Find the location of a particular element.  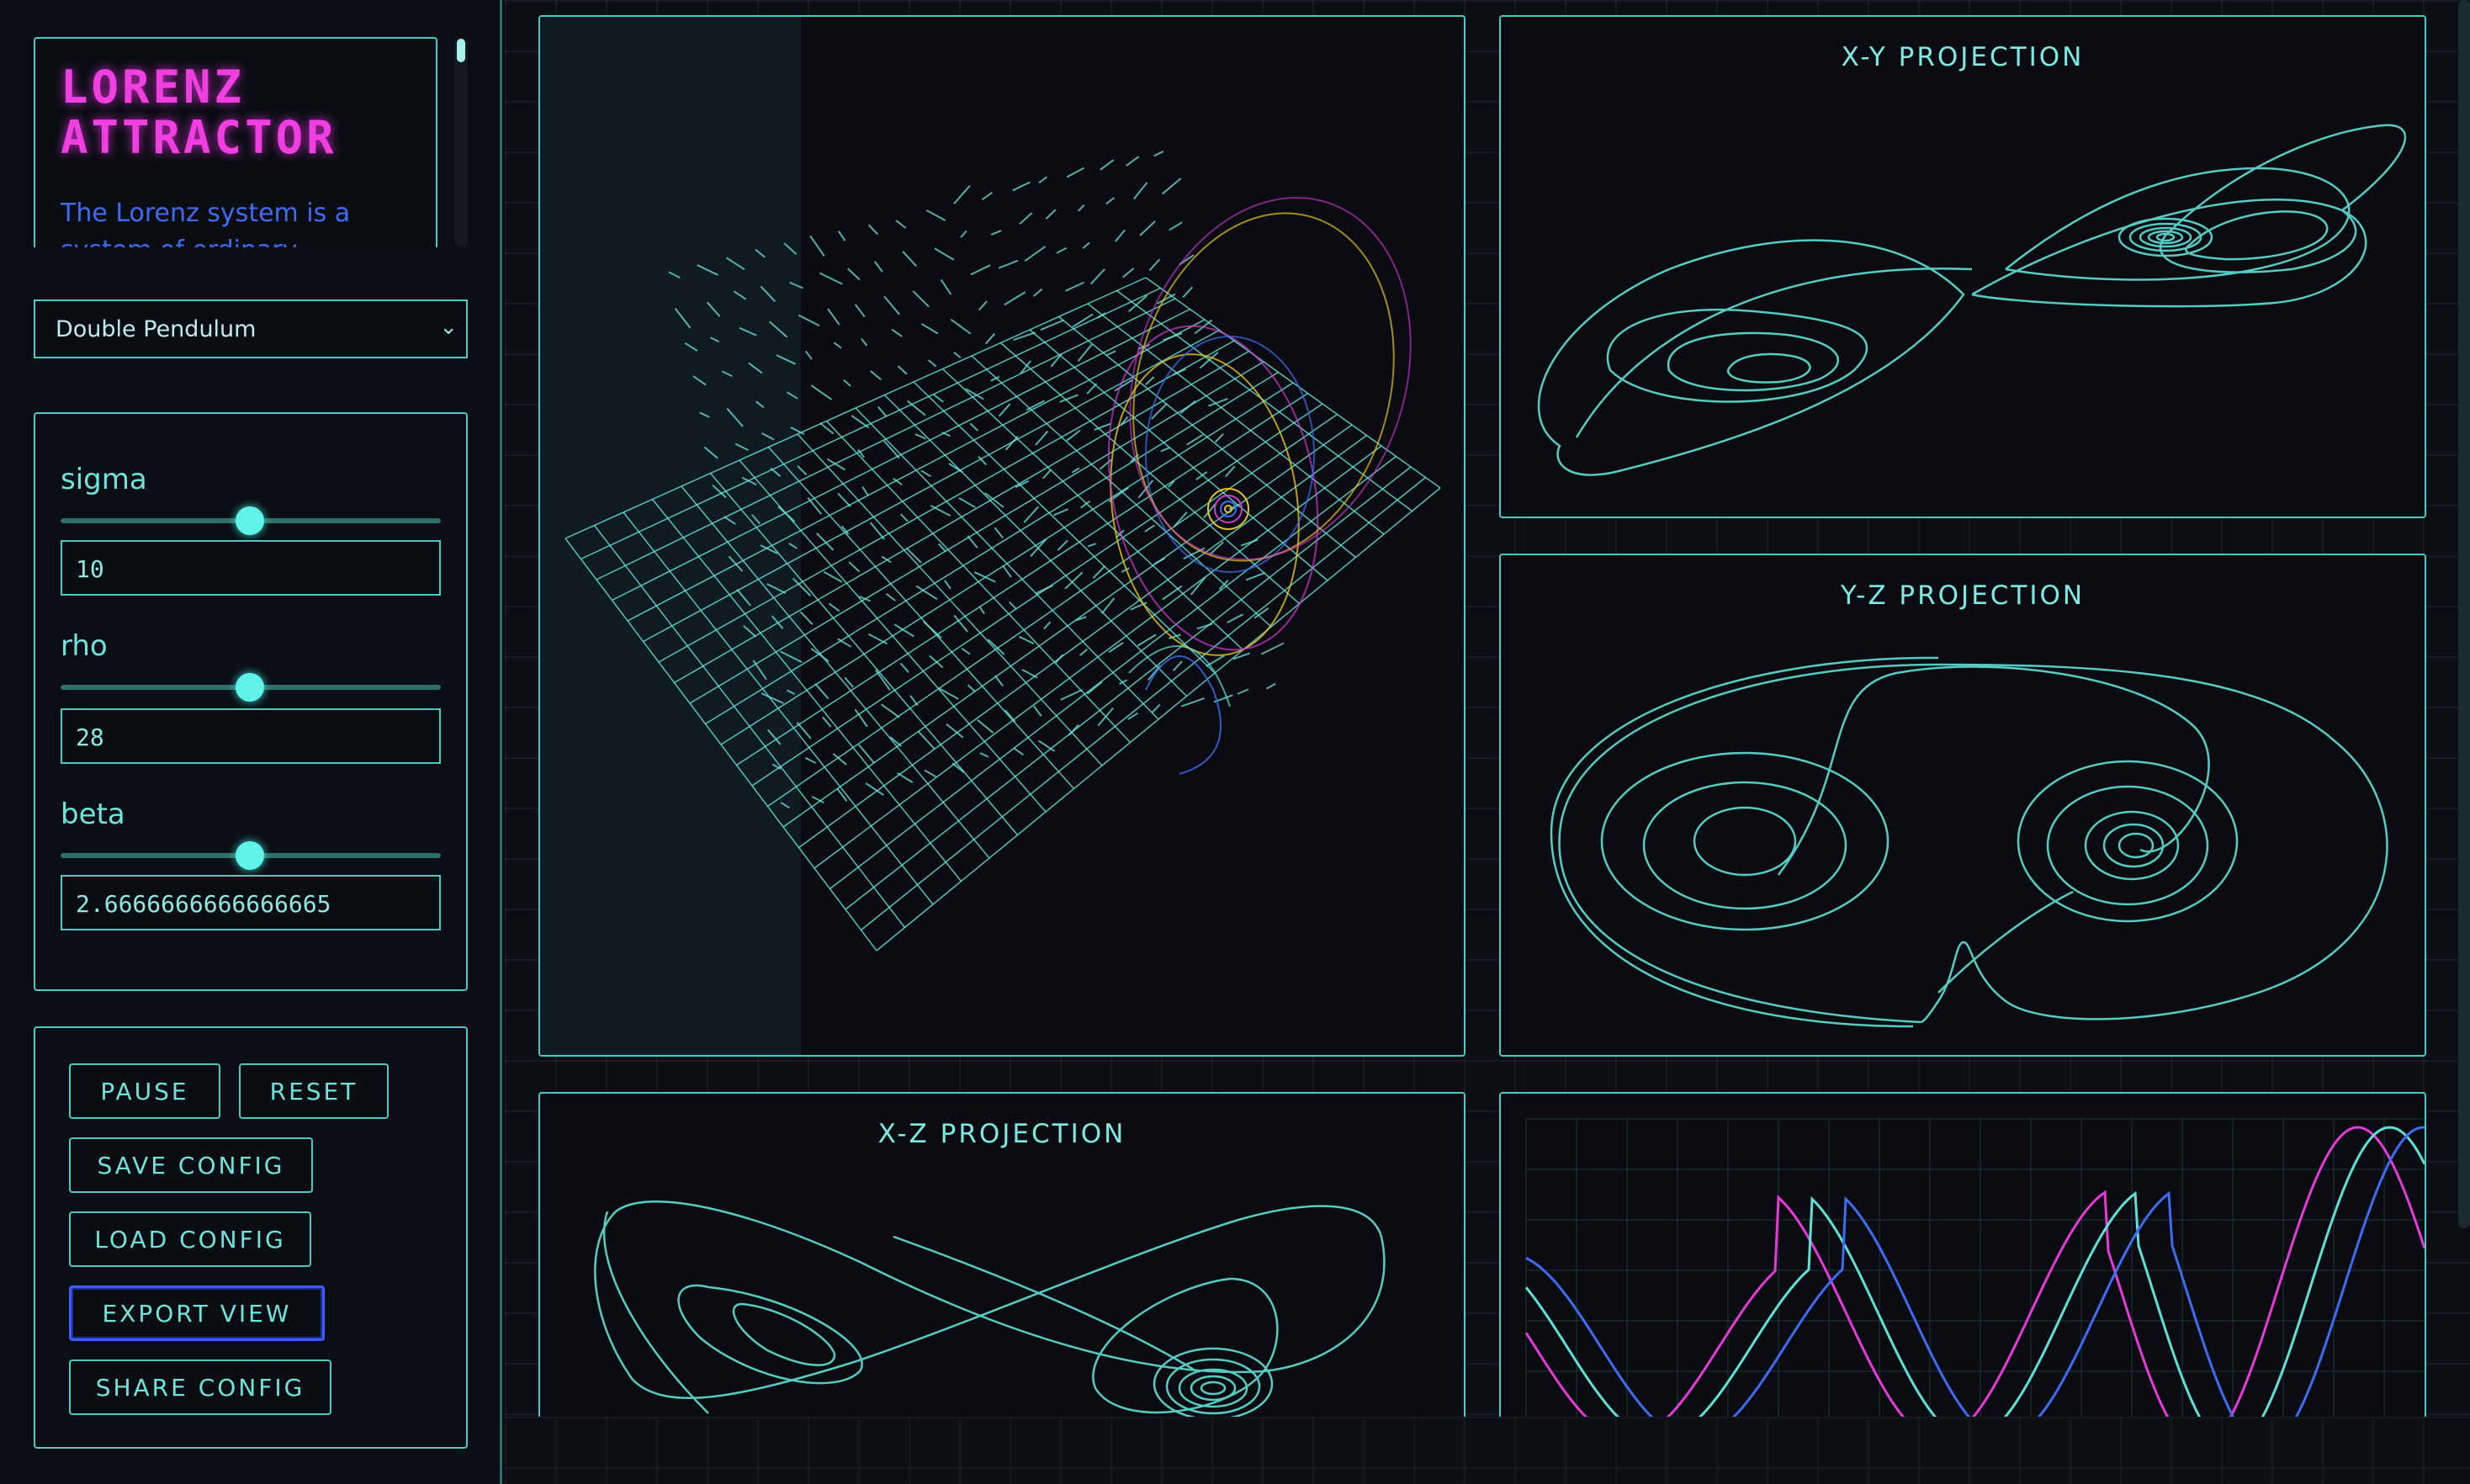

preset-selected-value: Double Pendulum is located at coordinates (156, 329).